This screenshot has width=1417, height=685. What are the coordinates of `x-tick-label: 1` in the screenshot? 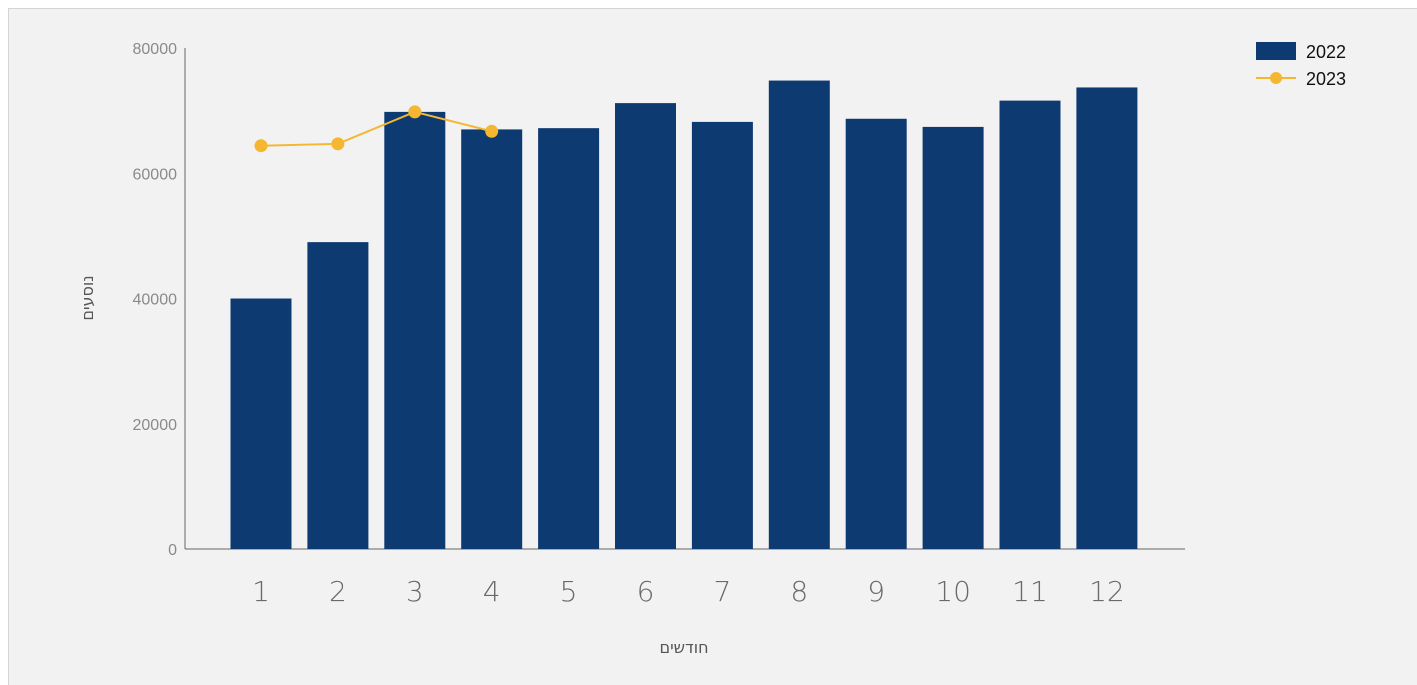 It's located at (261, 591).